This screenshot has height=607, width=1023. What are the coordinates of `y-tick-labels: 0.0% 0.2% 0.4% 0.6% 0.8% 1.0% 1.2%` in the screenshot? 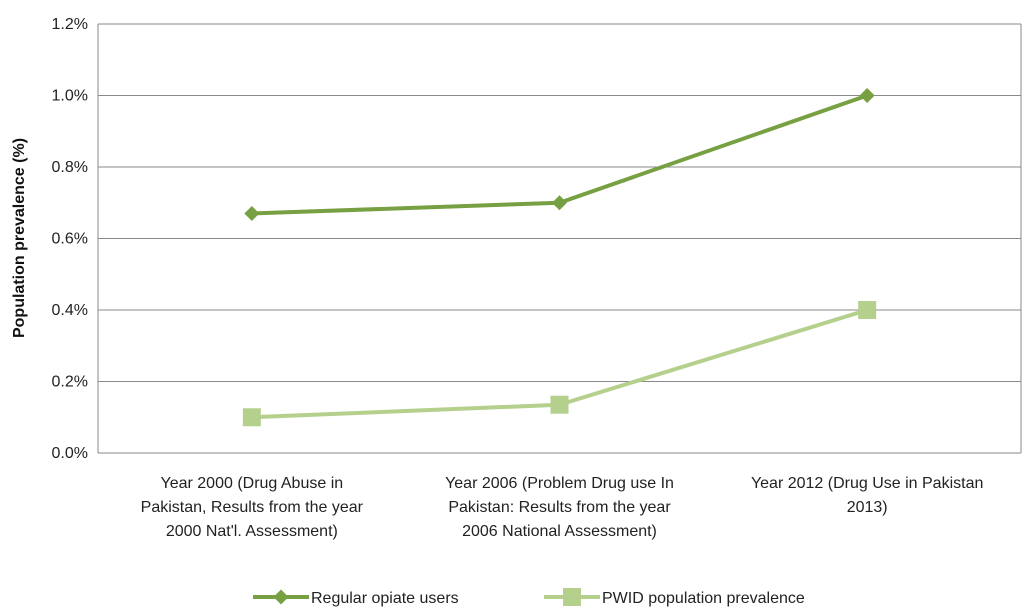 It's located at (70, 239).